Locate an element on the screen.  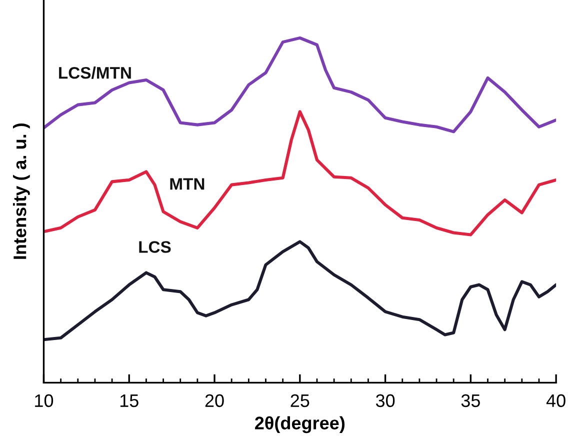
x-tick-label: 35 is located at coordinates (470, 401).